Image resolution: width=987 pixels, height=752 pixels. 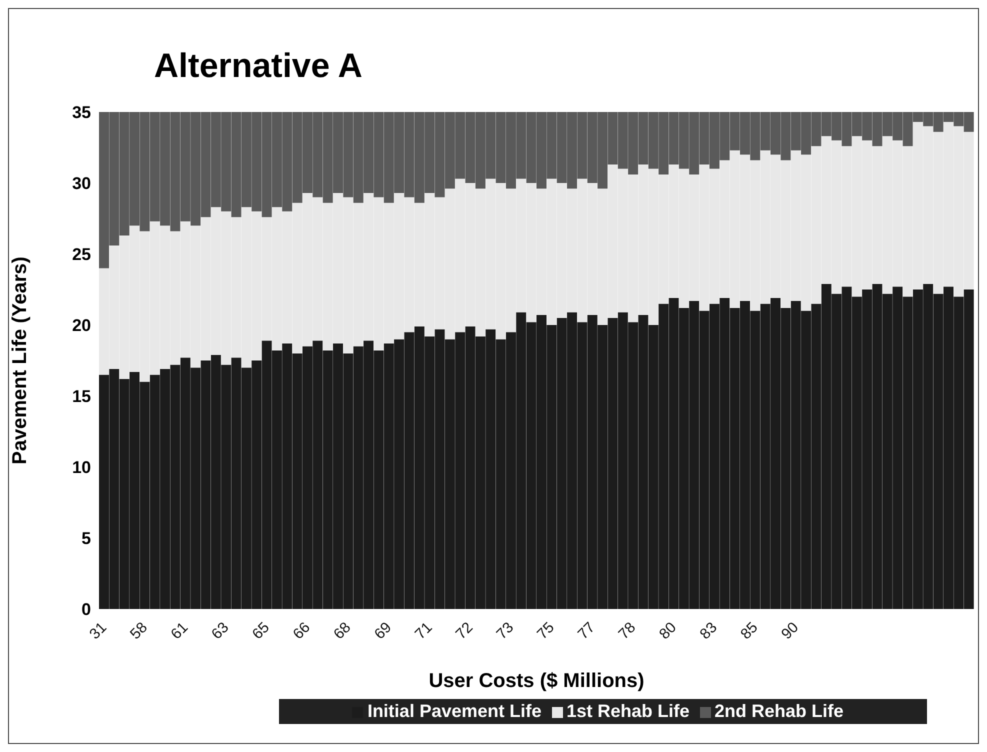 What do you see at coordinates (302, 630) in the screenshot?
I see `x-tick-label: 66` at bounding box center [302, 630].